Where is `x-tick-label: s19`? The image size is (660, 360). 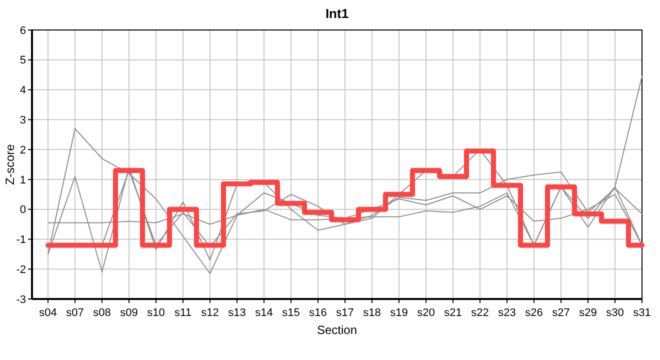 x-tick-label: s19 is located at coordinates (399, 313).